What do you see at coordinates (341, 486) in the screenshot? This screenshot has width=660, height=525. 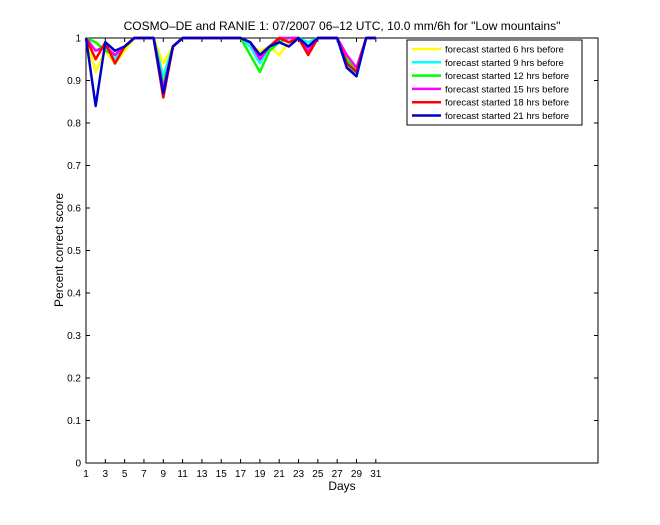 I see `x-axis-label: Days` at bounding box center [341, 486].